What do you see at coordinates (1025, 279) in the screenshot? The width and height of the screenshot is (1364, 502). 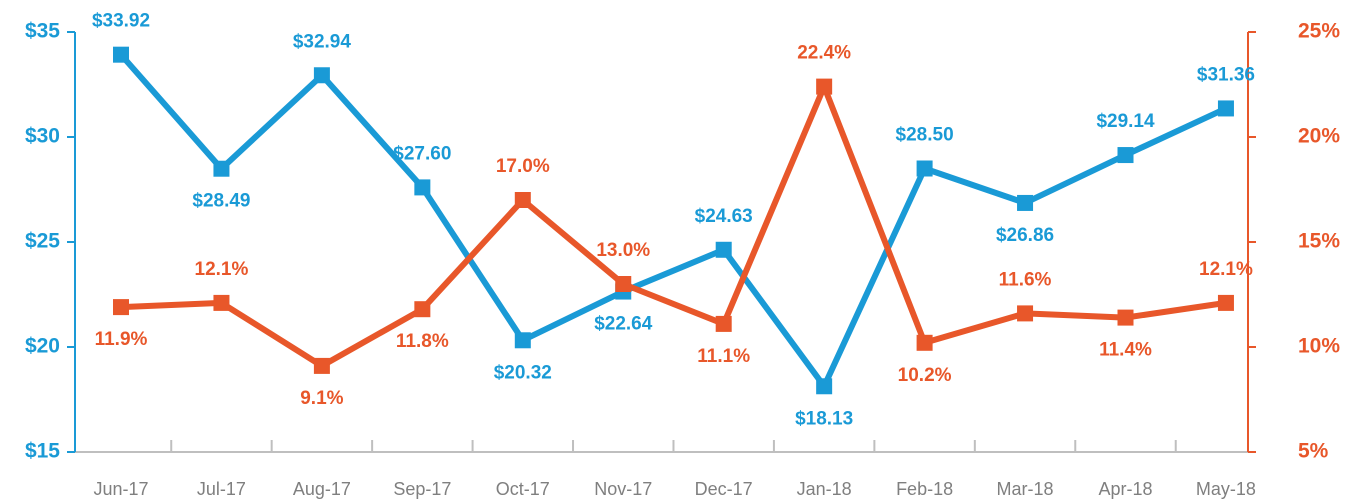 I see `value-label: 11.6%` at bounding box center [1025, 279].